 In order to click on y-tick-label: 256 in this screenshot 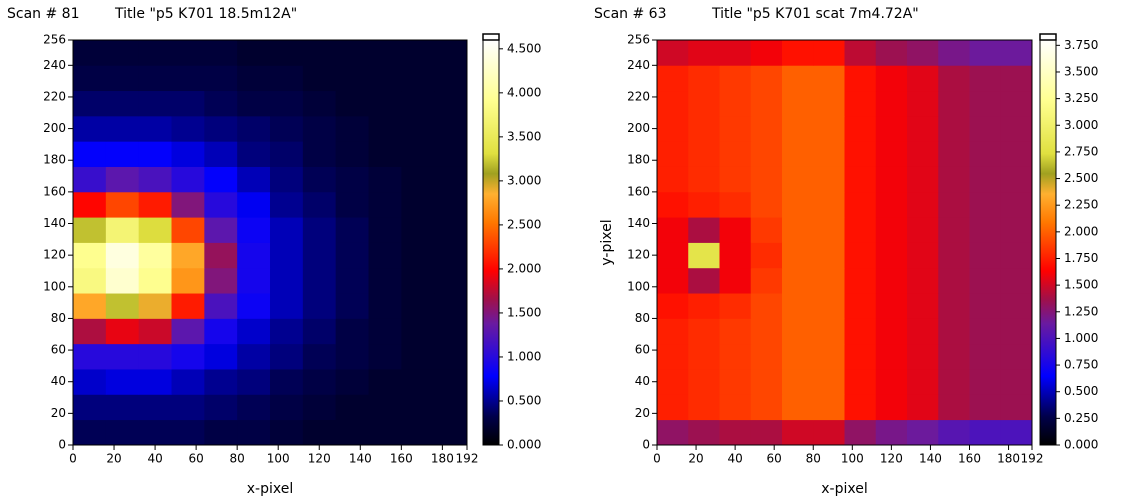, I will do `click(54, 40)`.